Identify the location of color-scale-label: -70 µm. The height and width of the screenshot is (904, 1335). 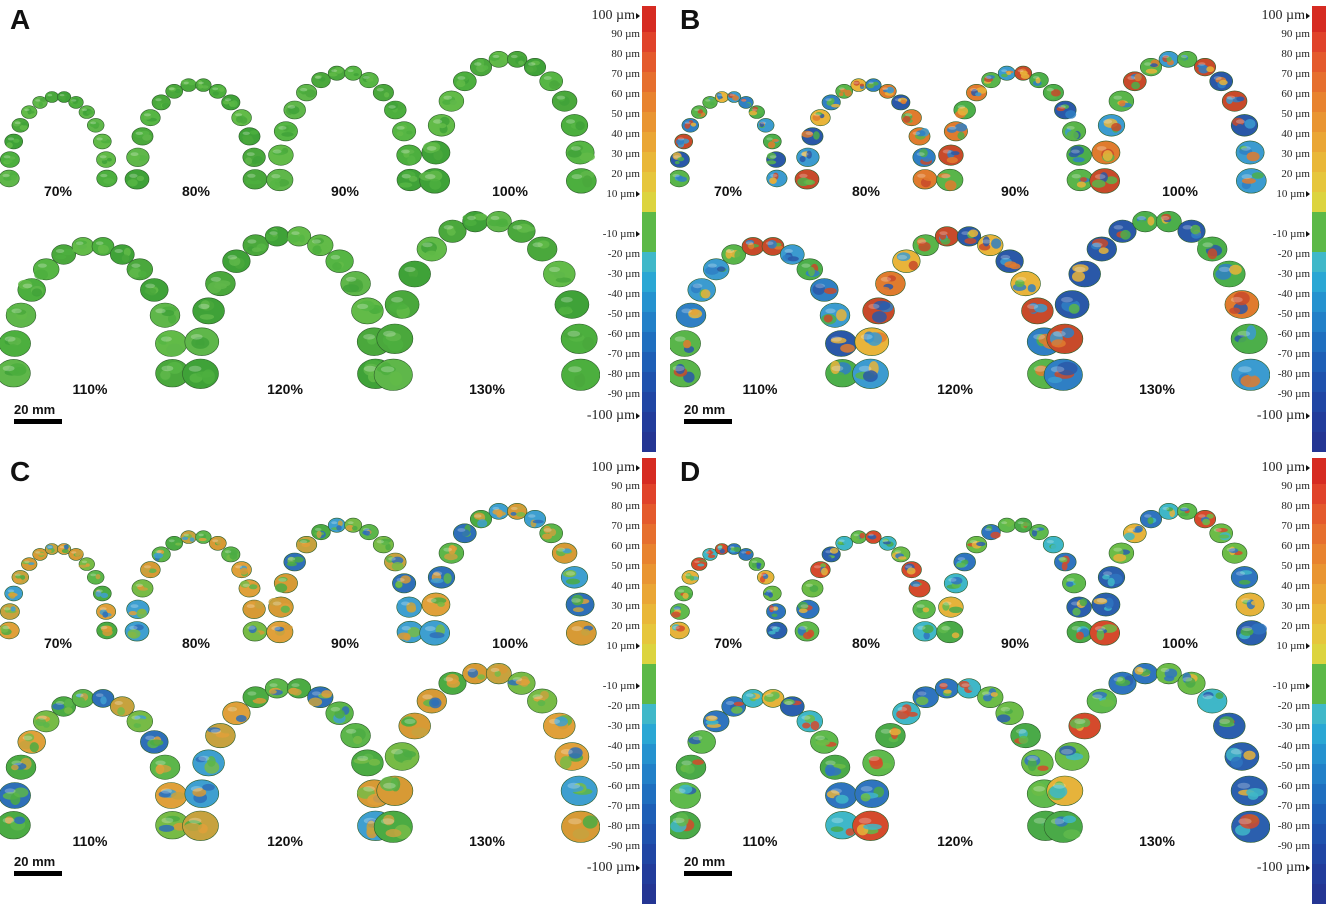
(623, 354).